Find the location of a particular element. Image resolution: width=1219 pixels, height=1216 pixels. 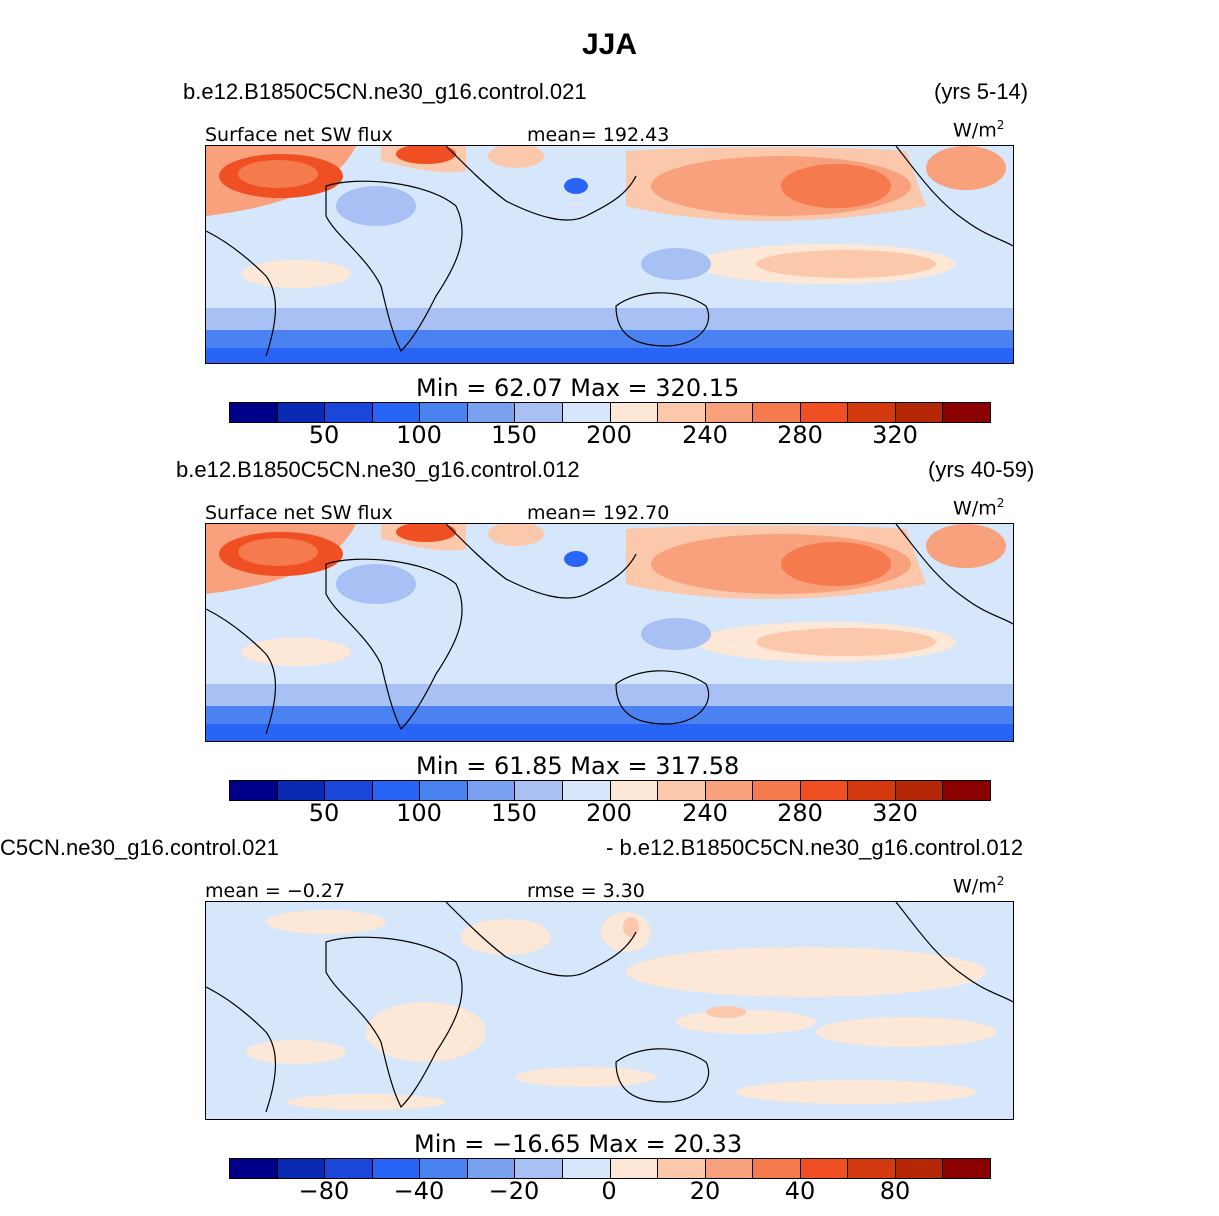

panel3-colorbar is located at coordinates (610, 1168).